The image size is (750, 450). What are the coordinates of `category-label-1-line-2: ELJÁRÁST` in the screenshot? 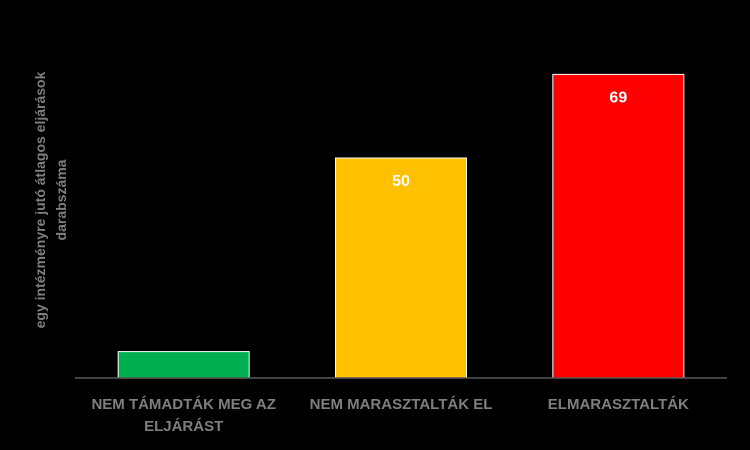 It's located at (183, 426).